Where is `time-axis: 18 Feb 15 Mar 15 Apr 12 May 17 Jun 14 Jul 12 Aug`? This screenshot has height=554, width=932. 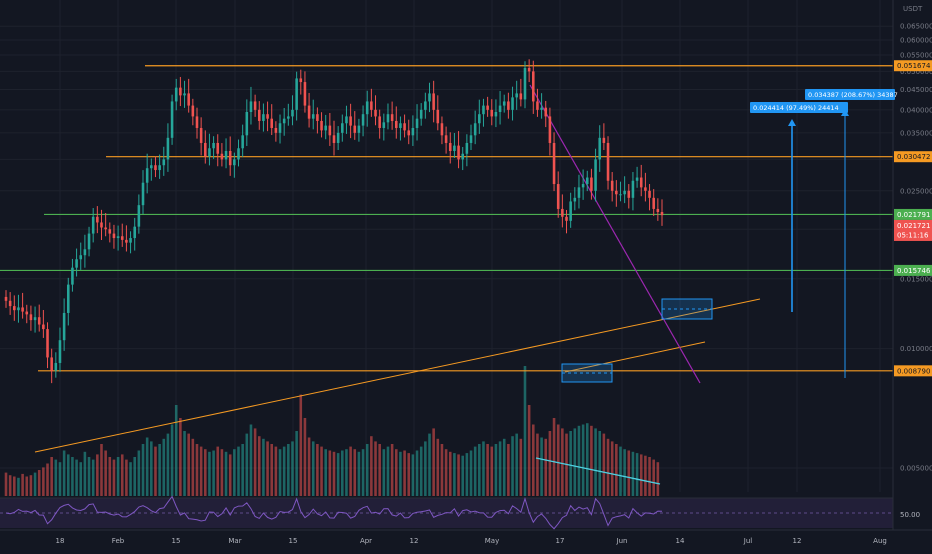
time-axis: 18 Feb 15 Mar 15 Apr 12 May 17 Jun 14 Jul 12 Aug is located at coordinates (466, 537).